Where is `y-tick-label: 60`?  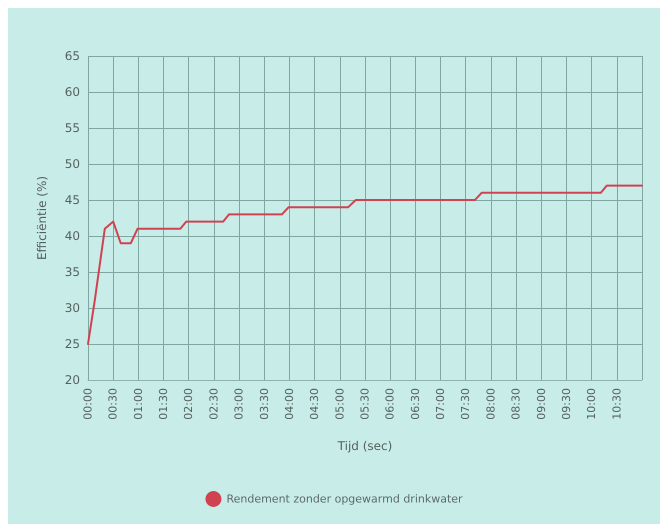
y-tick-label: 60 is located at coordinates (72, 92).